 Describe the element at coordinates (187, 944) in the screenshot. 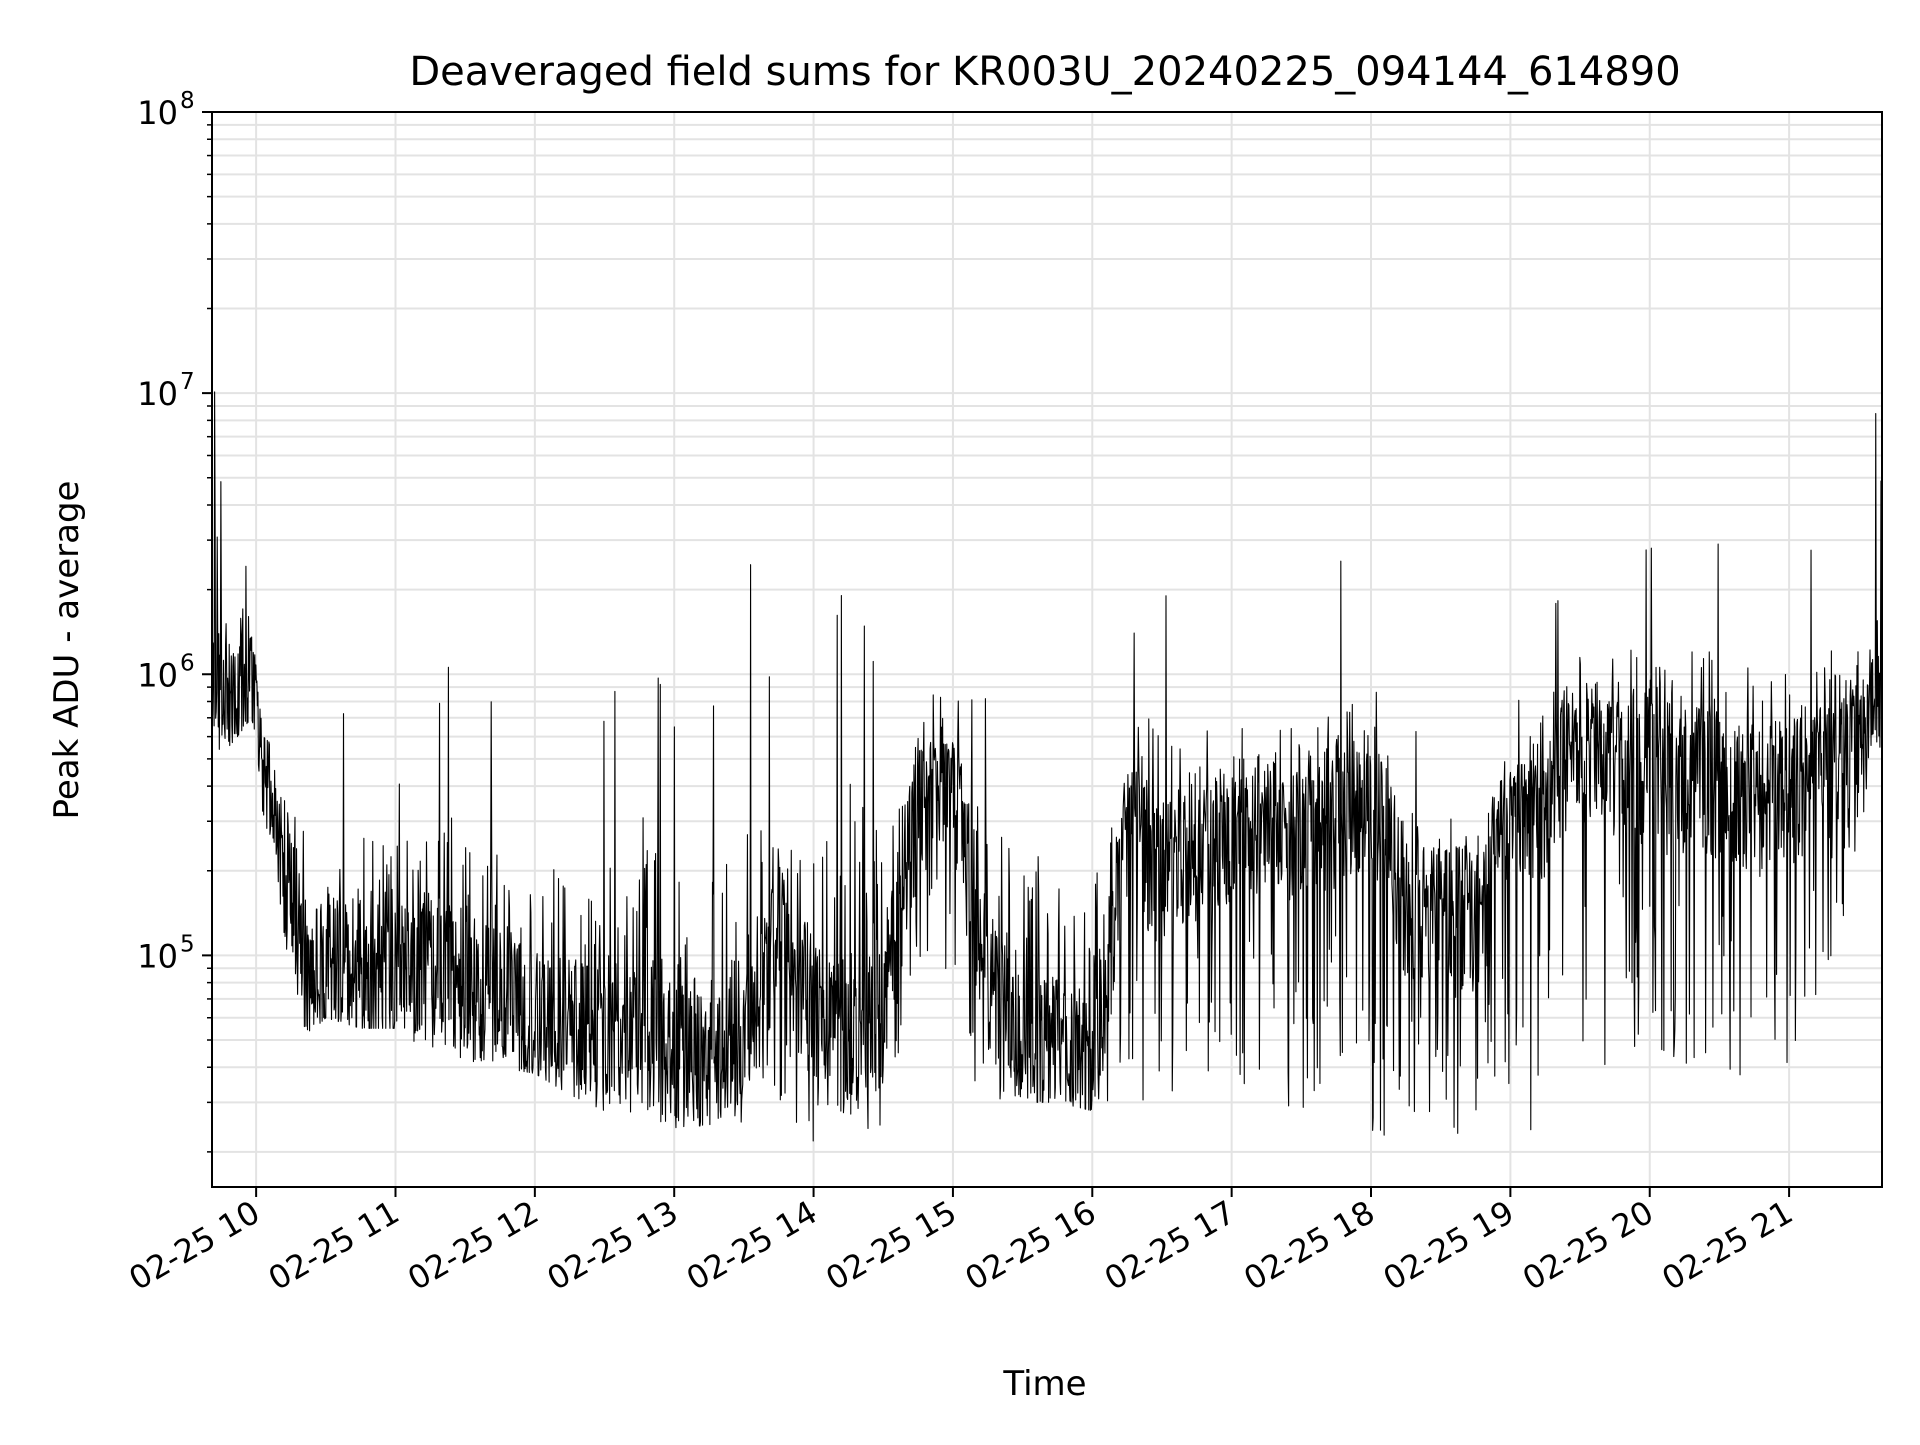

I see `y-tick-exponent: 5` at that location.